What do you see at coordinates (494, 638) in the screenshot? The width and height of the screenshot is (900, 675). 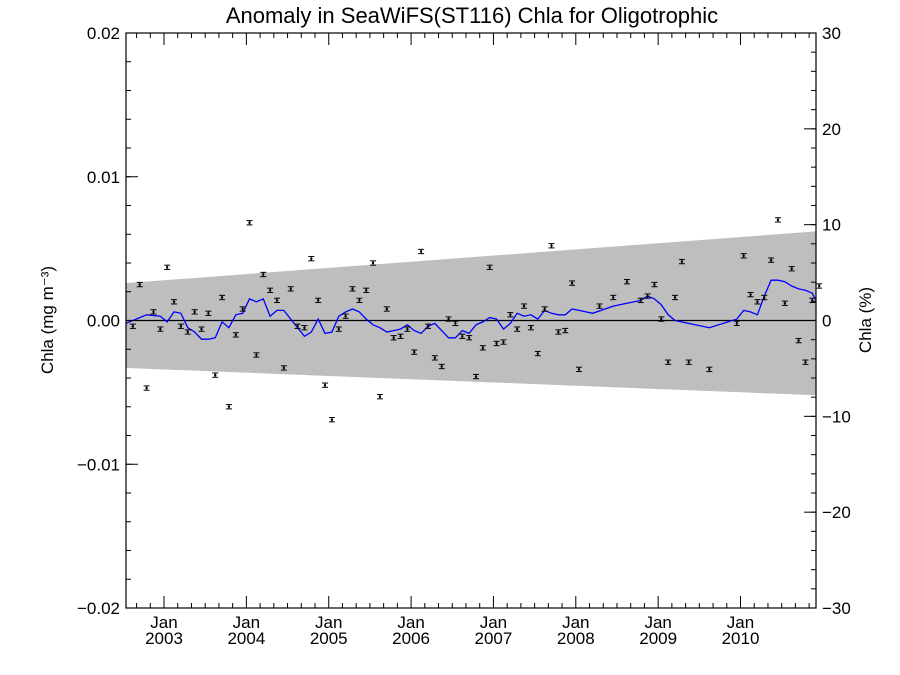 I see `x-tick-year-label: 2007` at bounding box center [494, 638].